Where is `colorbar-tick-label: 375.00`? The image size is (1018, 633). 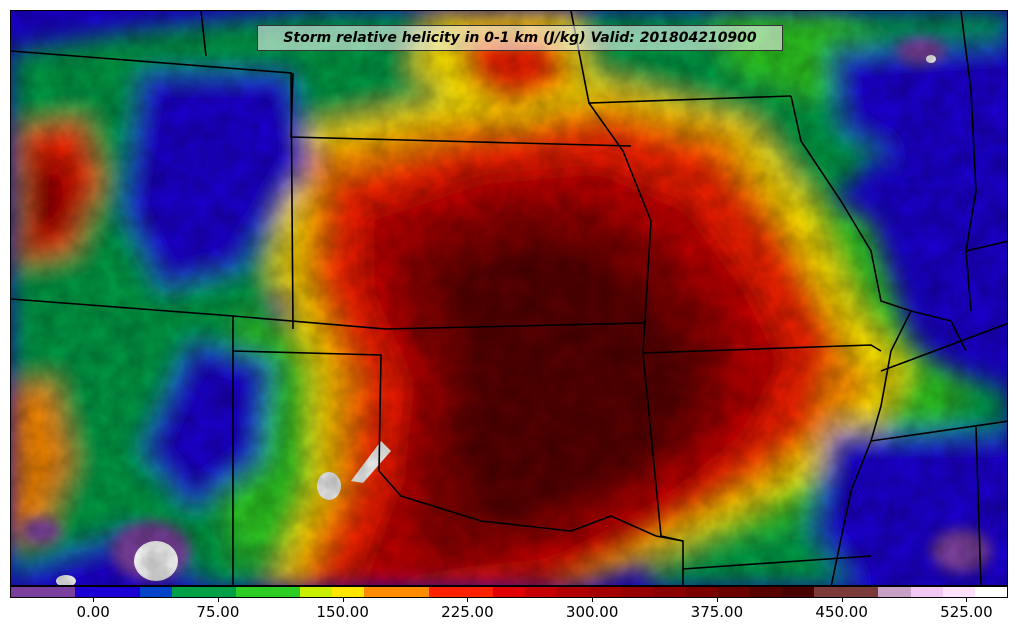
colorbar-tick-label: 375.00 is located at coordinates (717, 612).